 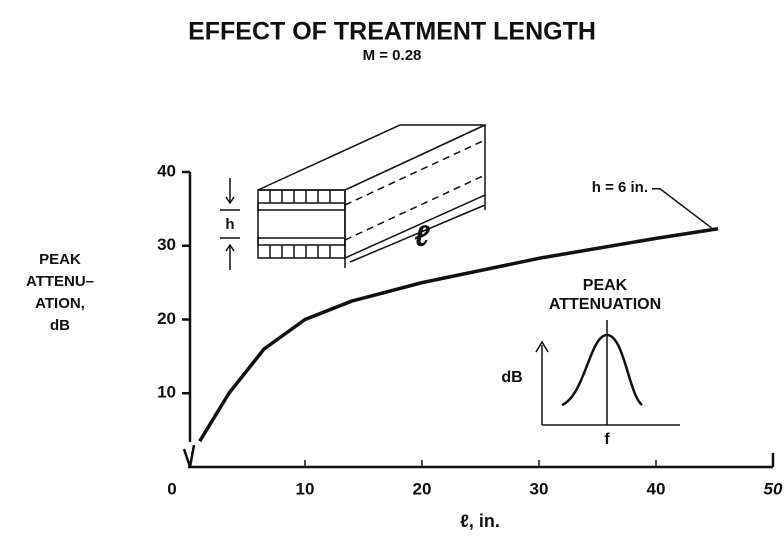 I want to click on duct-height-label: h, so click(x=229, y=224).